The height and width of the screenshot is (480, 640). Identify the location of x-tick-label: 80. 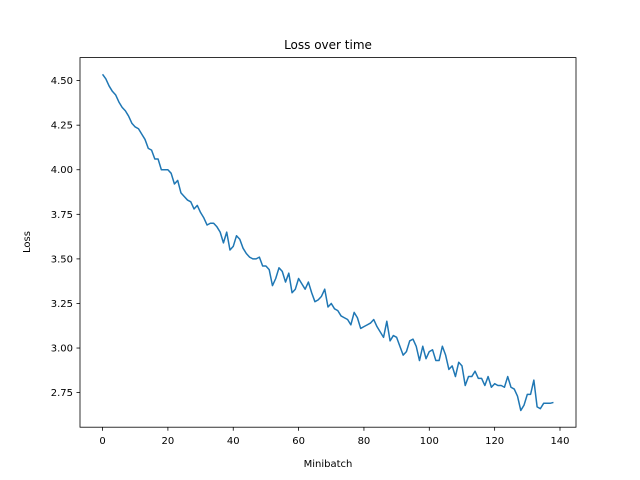
(364, 441).